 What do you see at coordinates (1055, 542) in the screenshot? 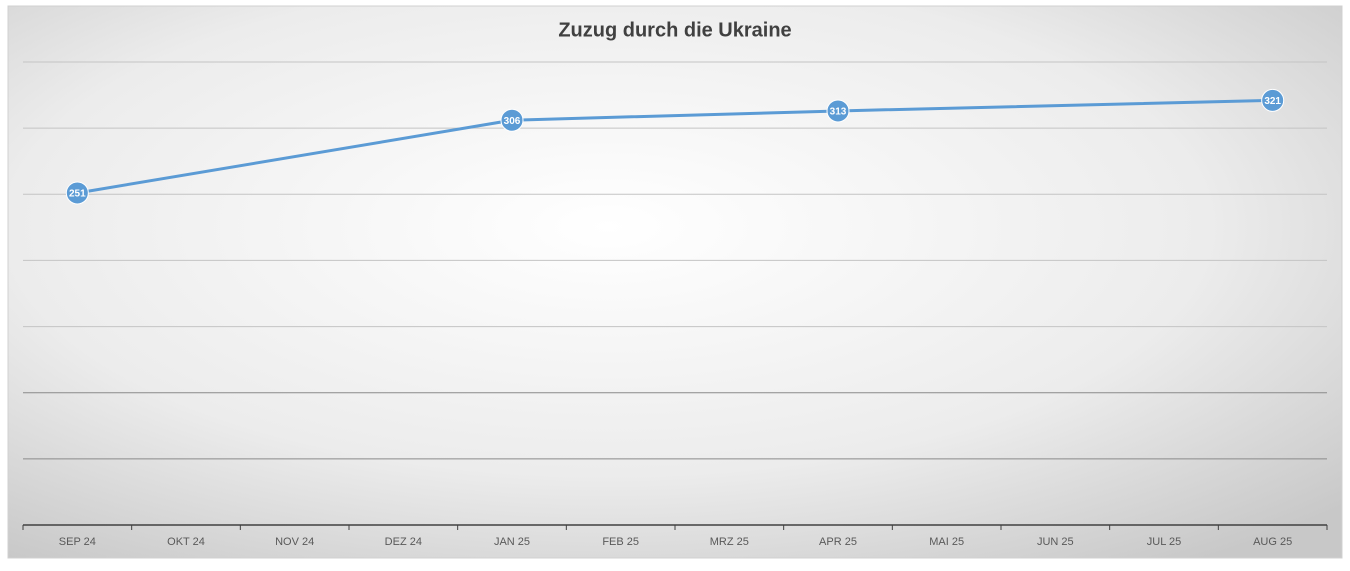
I see `x-tick-label: JUN 25` at bounding box center [1055, 542].